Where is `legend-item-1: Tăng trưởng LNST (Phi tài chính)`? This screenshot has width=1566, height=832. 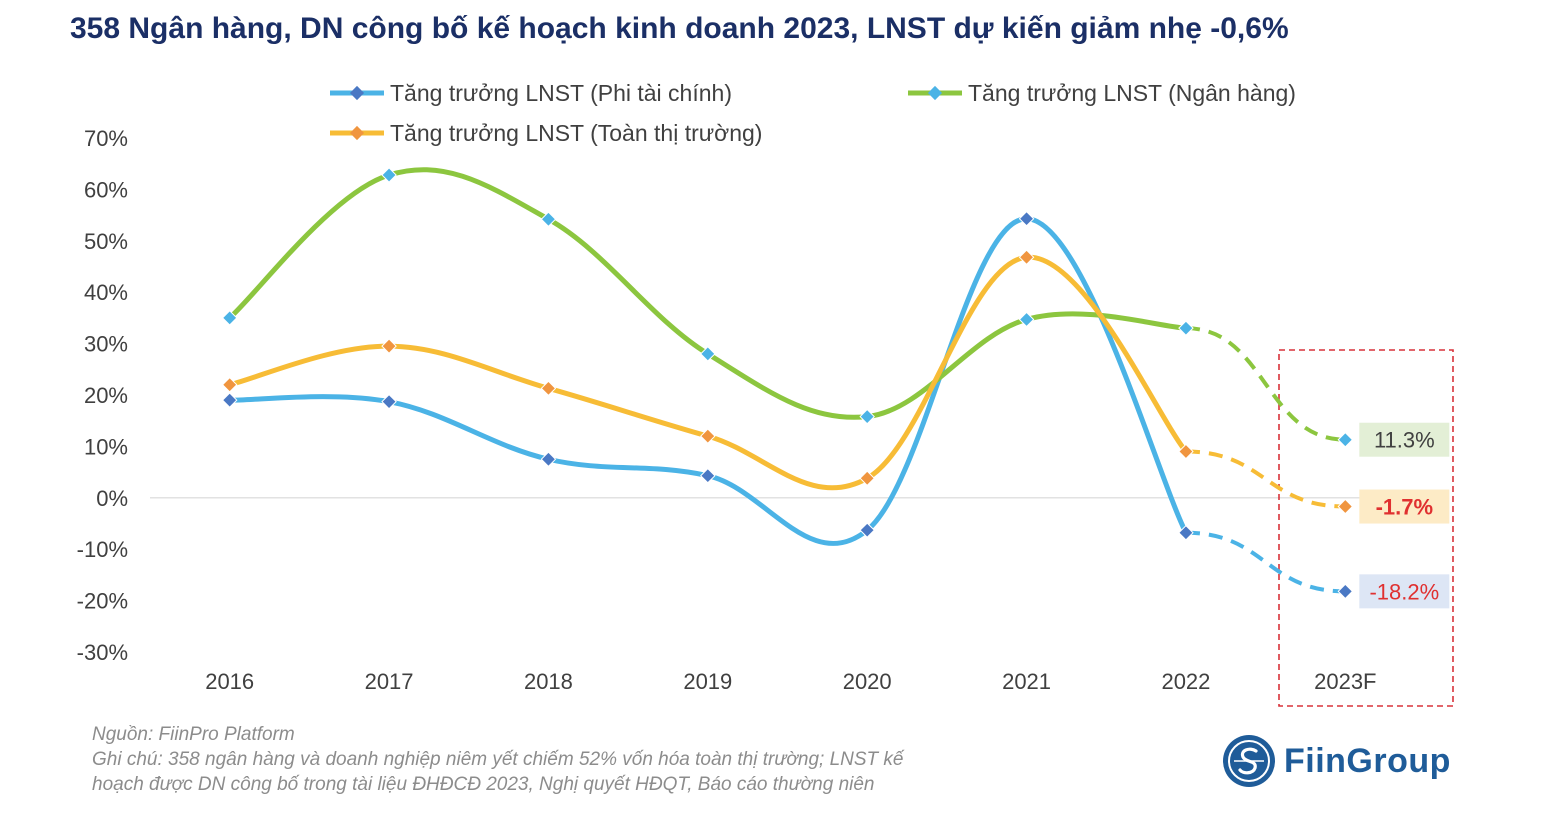 legend-item-1: Tăng trưởng LNST (Phi tài chính) is located at coordinates (531, 93).